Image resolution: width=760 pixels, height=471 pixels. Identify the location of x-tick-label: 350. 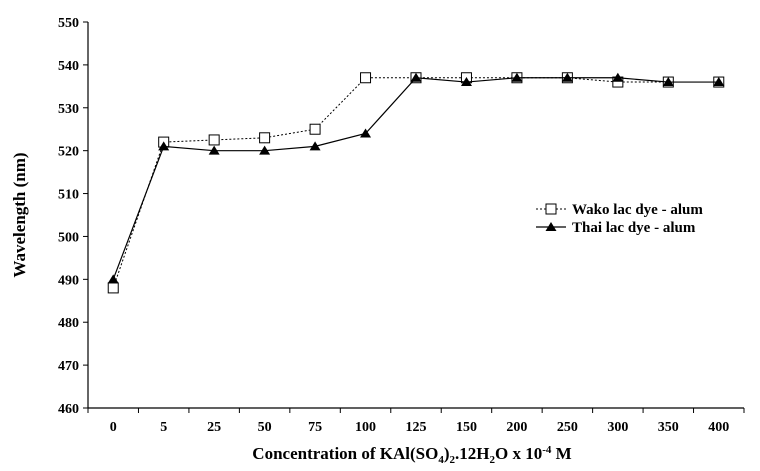
(668, 427).